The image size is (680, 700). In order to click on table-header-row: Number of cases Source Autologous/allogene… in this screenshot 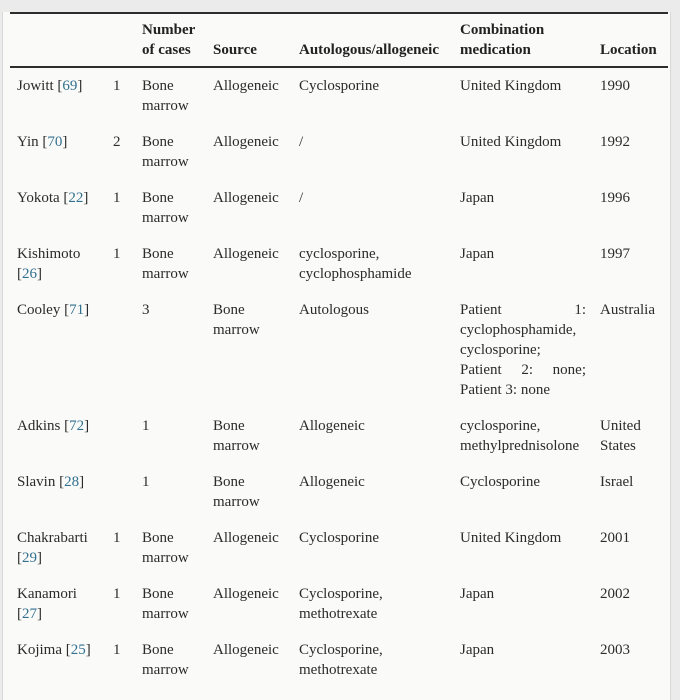, I will do `click(339, 40)`.